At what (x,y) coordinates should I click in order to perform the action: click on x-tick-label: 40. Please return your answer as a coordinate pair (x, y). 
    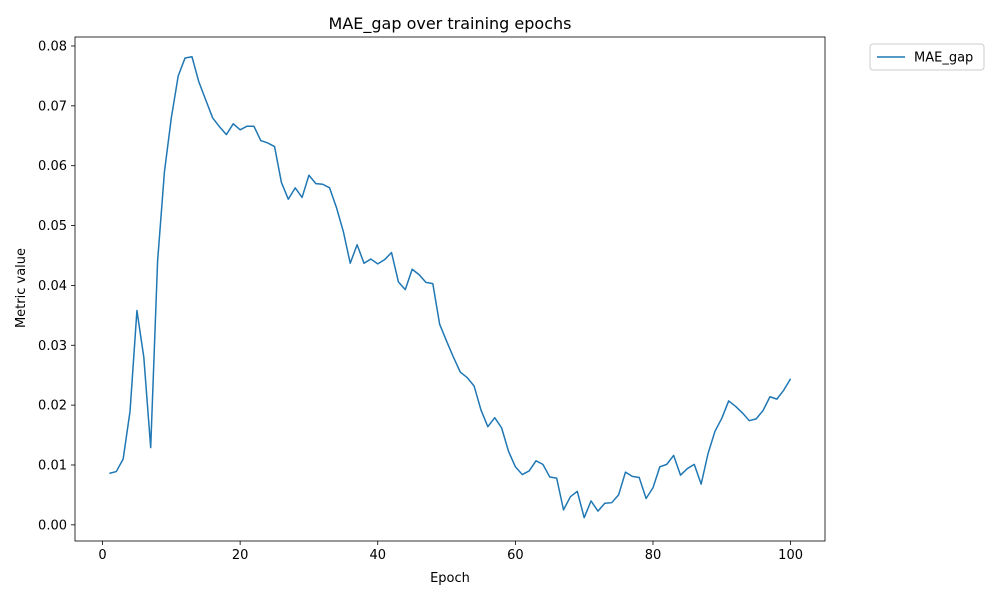
    Looking at the image, I should click on (377, 555).